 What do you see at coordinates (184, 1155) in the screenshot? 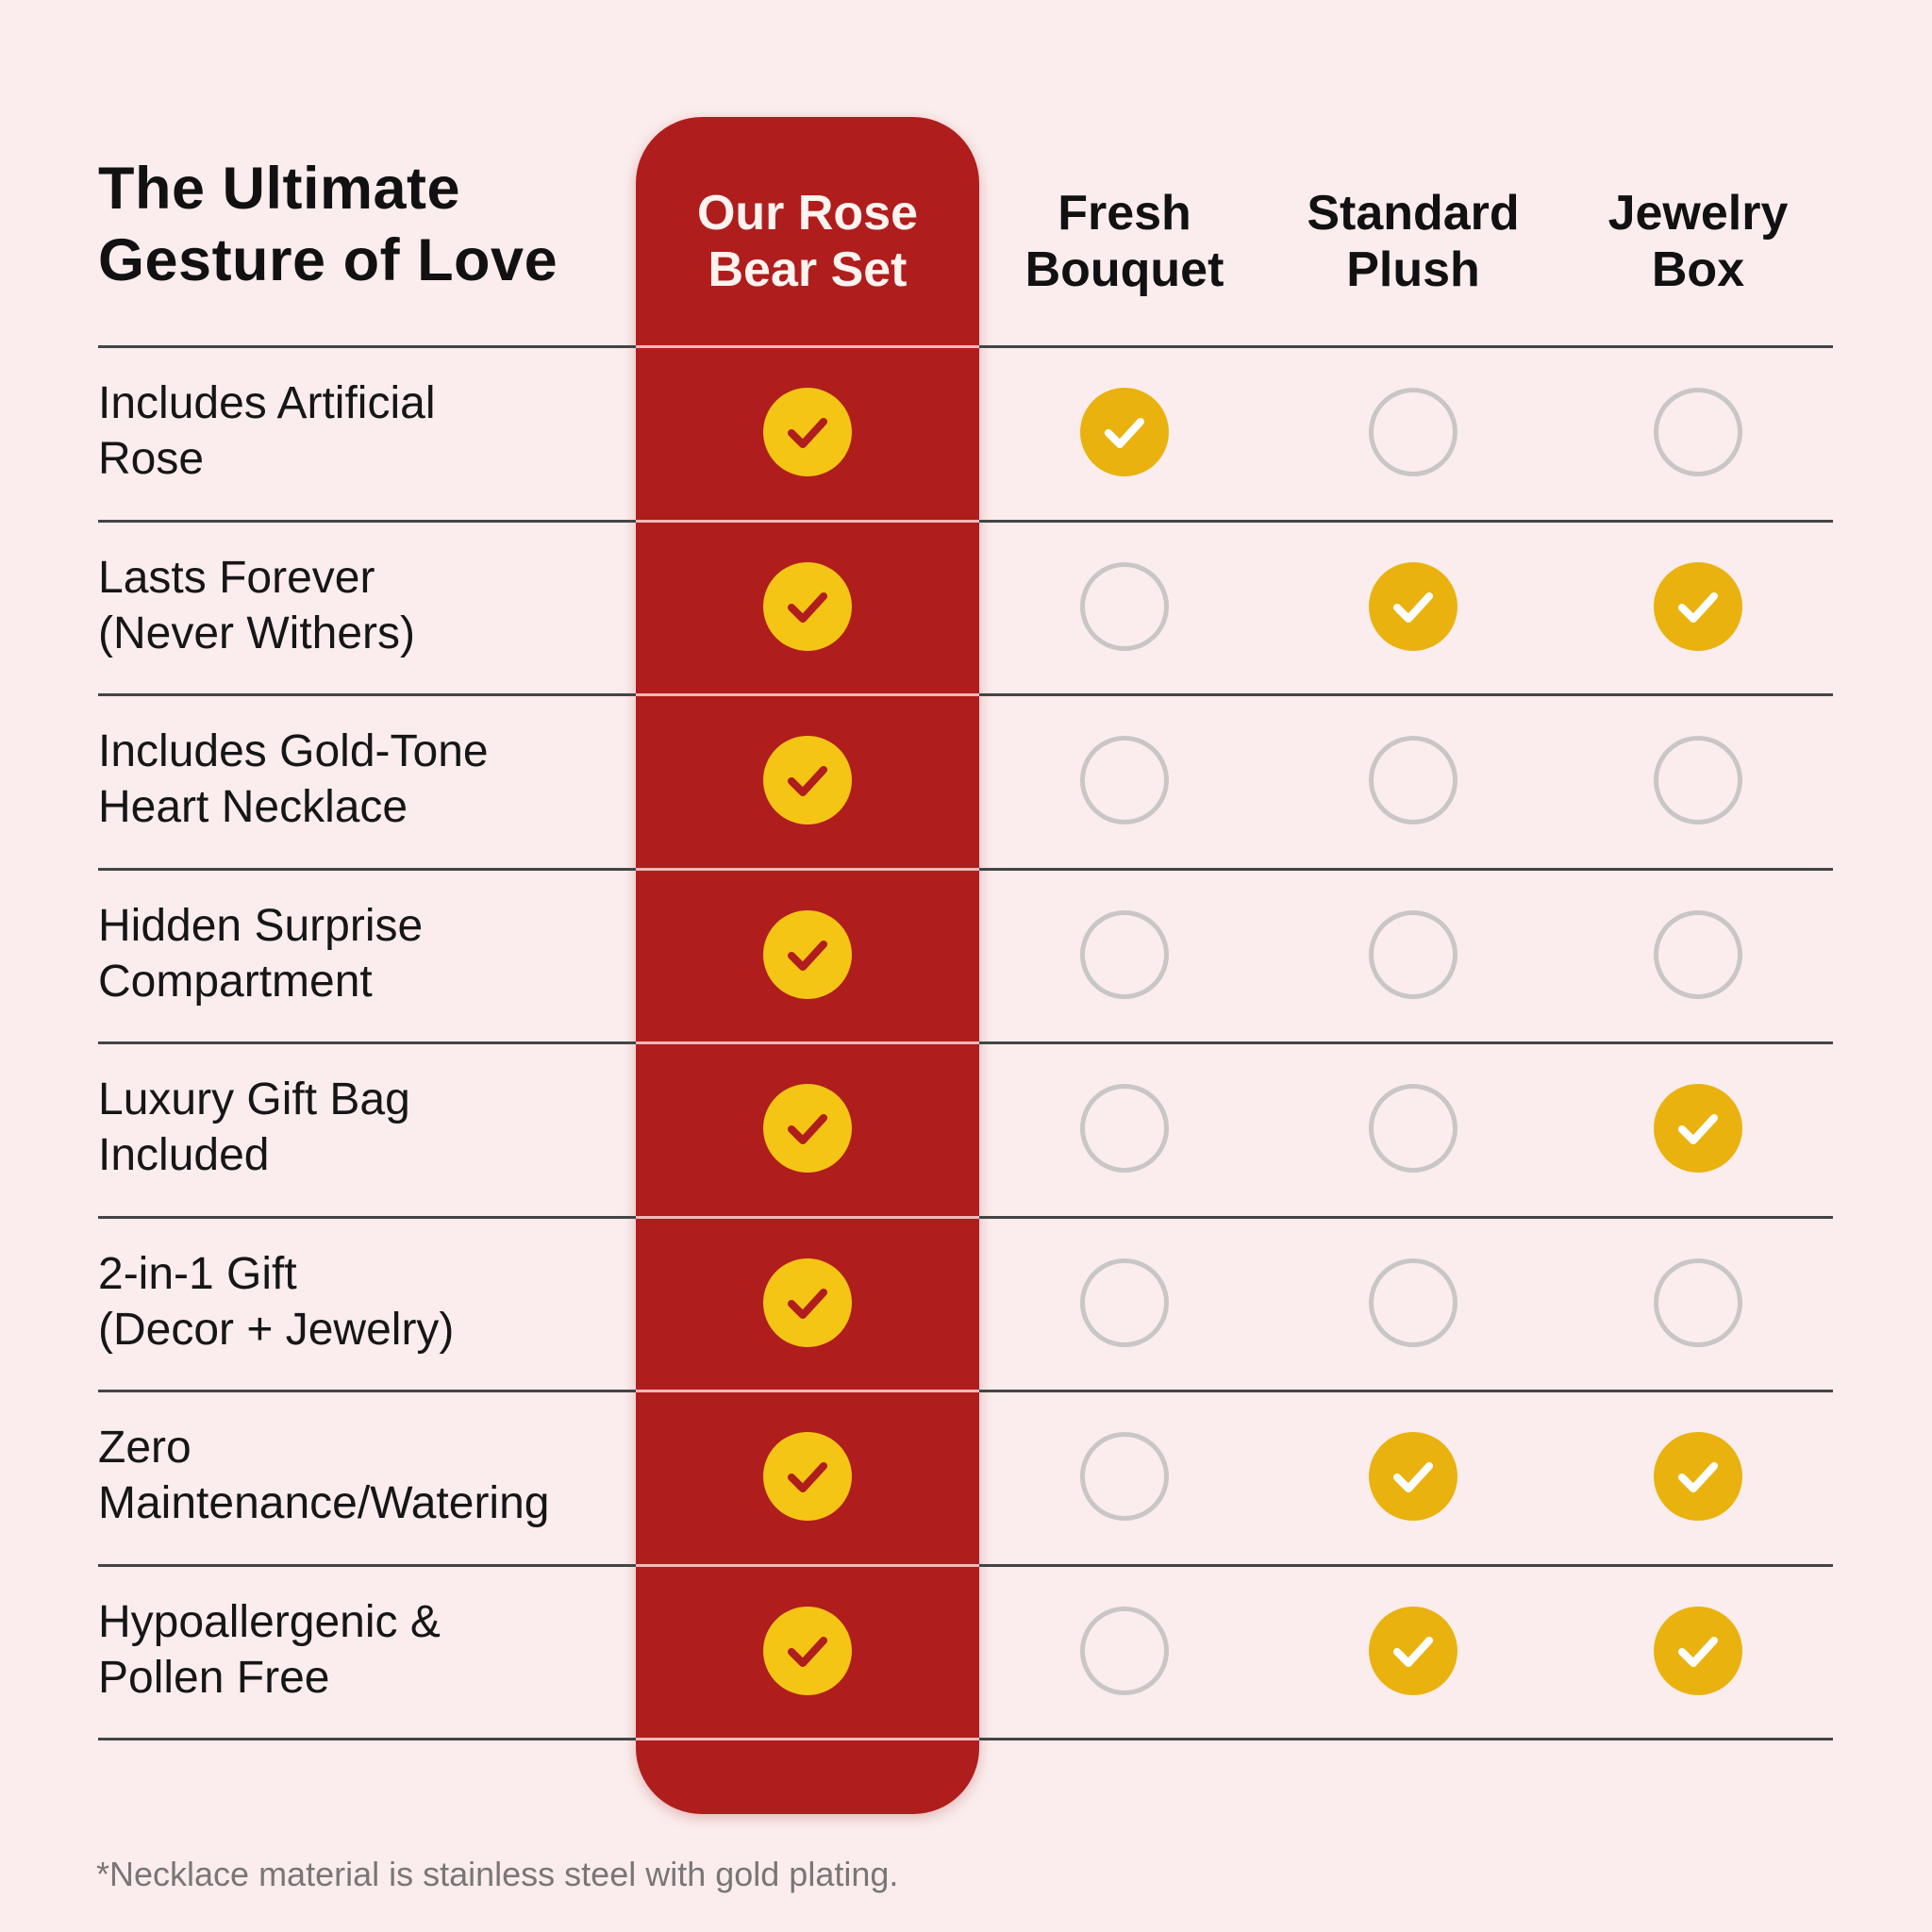
I see `feature-label-line: Included` at bounding box center [184, 1155].